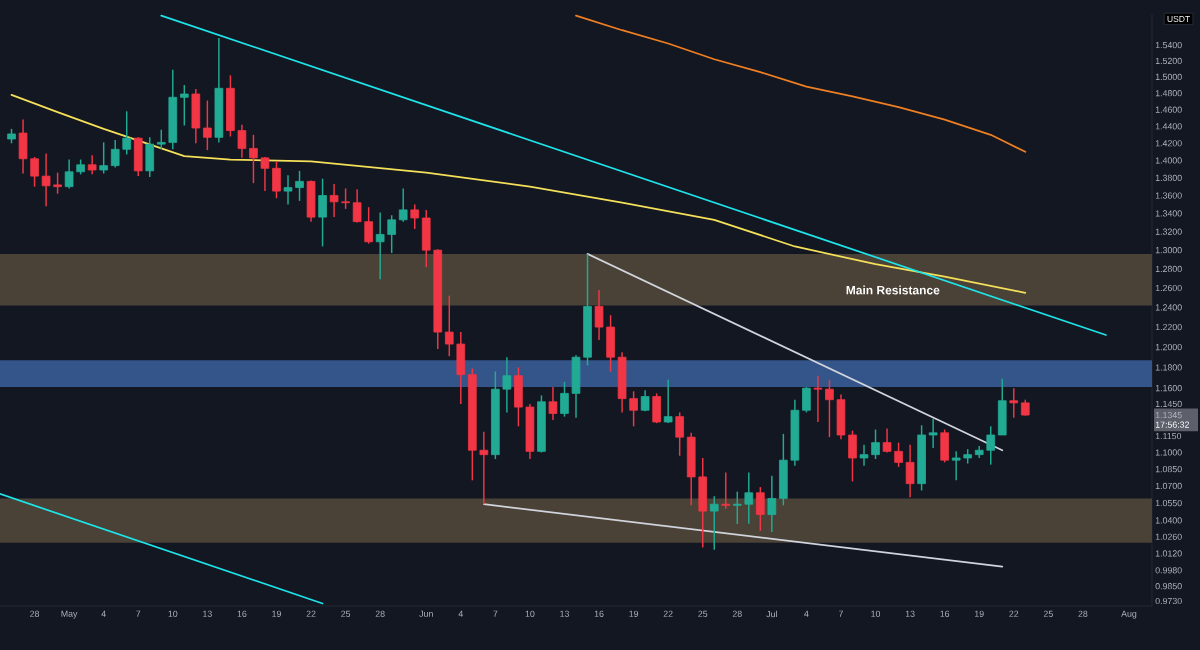 Image resolution: width=1200 pixels, height=650 pixels. What do you see at coordinates (1168, 536) in the screenshot?
I see `y-tick-label: 1.0260` at bounding box center [1168, 536].